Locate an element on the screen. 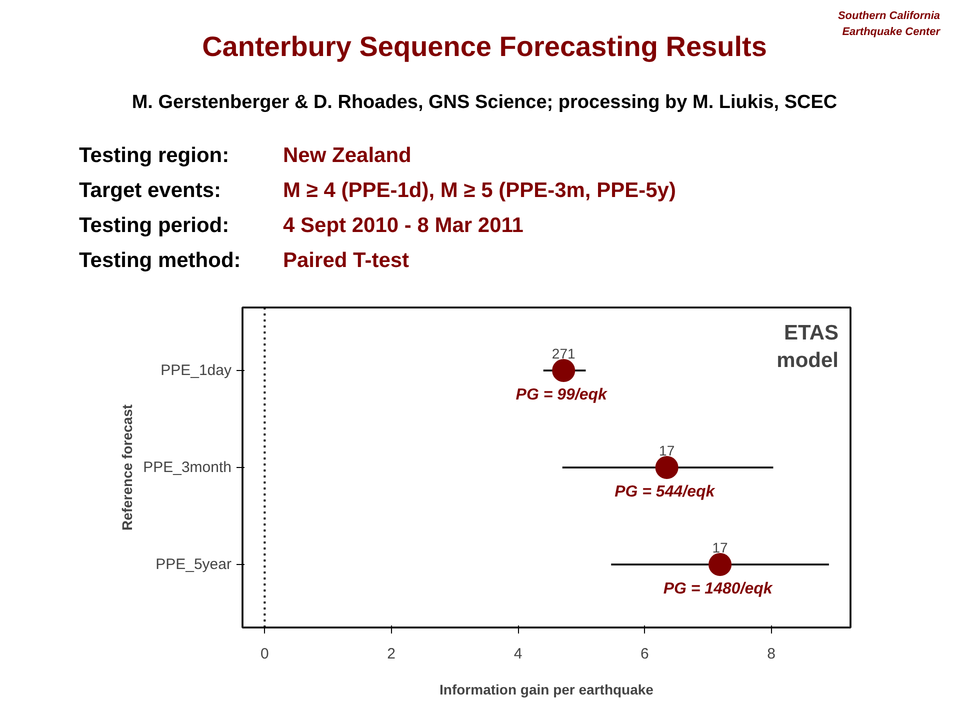 The height and width of the screenshot is (721, 959). x-tick-label: 4 is located at coordinates (518, 654).